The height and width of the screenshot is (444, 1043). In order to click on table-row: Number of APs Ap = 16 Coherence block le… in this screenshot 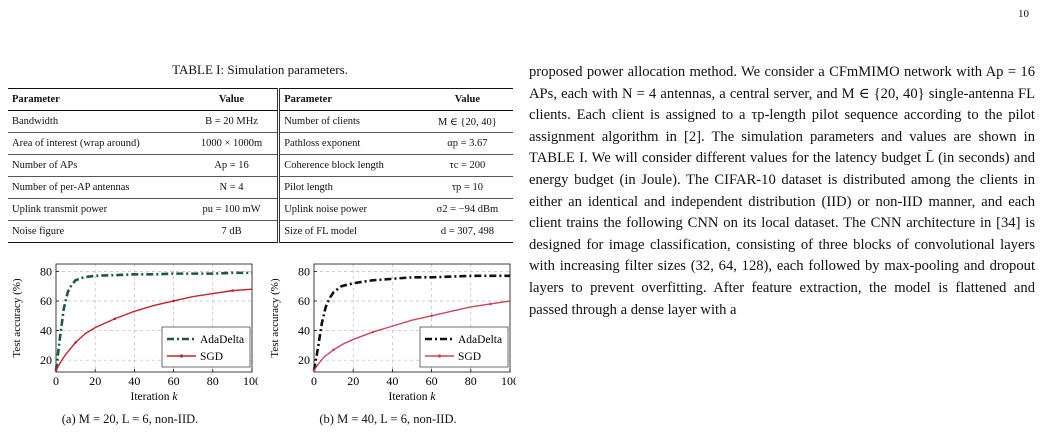, I will do `click(260, 165)`.